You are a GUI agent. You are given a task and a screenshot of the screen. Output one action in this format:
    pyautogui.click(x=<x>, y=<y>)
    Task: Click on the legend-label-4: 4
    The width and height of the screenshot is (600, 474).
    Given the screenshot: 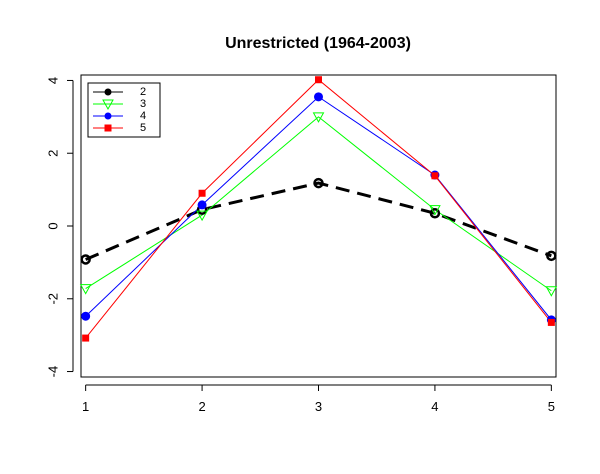 What is the action you would take?
    pyautogui.click(x=143, y=116)
    